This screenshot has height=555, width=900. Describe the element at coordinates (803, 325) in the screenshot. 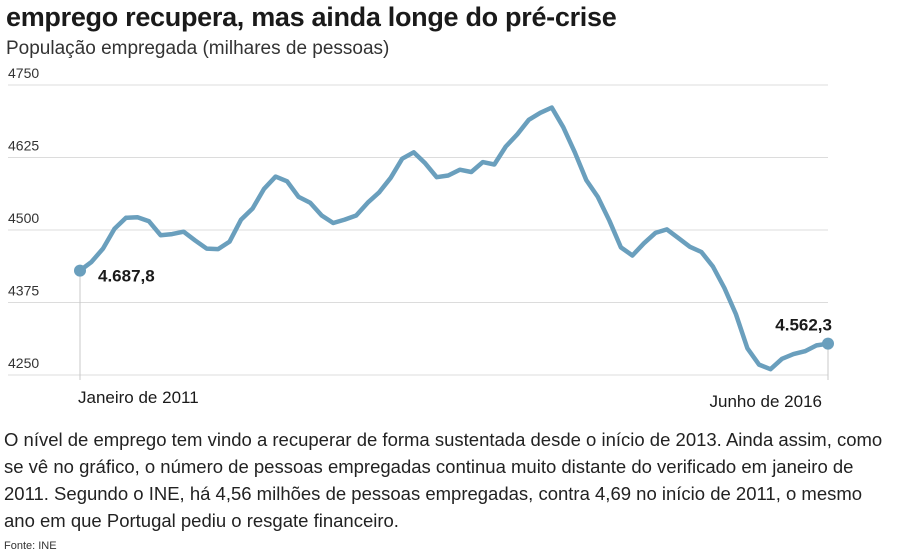

I see `last-value-label: 4.562,3` at that location.